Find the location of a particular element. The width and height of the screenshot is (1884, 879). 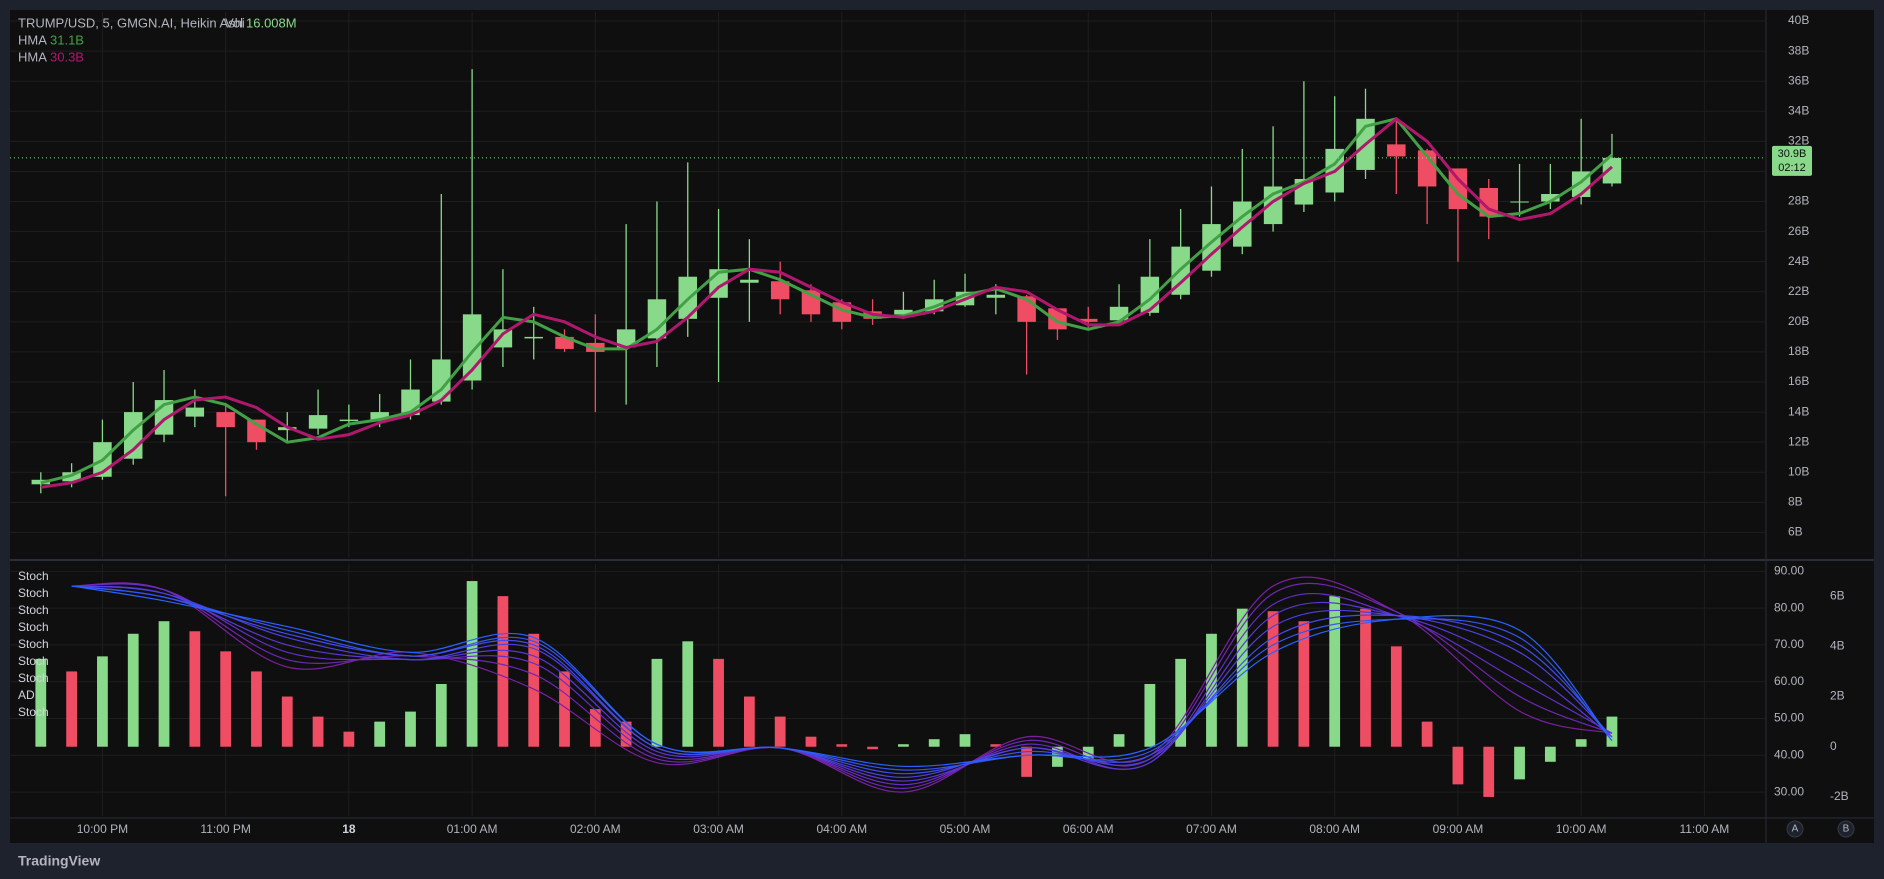

x-tick-label: 06:00 AM is located at coordinates (1088, 829).